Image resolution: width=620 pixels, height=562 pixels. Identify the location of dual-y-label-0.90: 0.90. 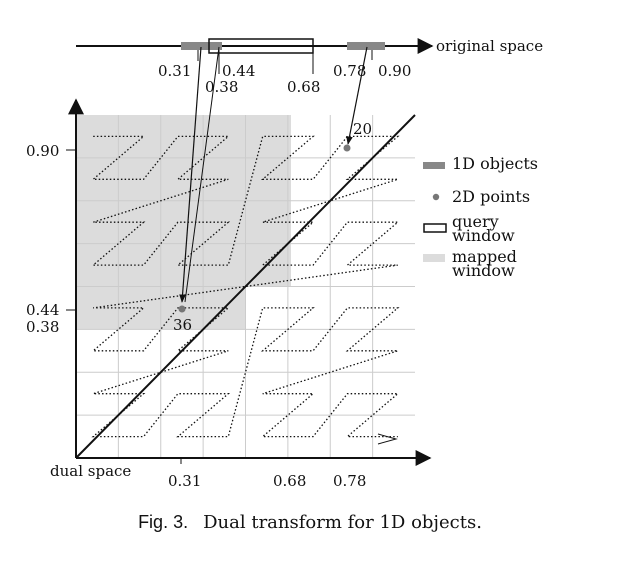
(42, 151).